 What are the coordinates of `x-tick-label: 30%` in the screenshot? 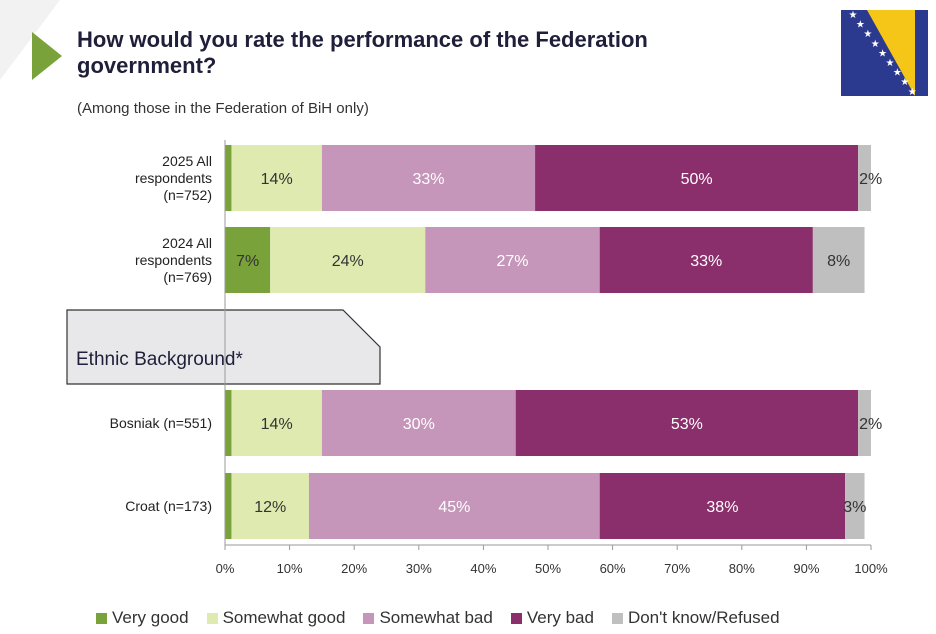 It's located at (419, 568).